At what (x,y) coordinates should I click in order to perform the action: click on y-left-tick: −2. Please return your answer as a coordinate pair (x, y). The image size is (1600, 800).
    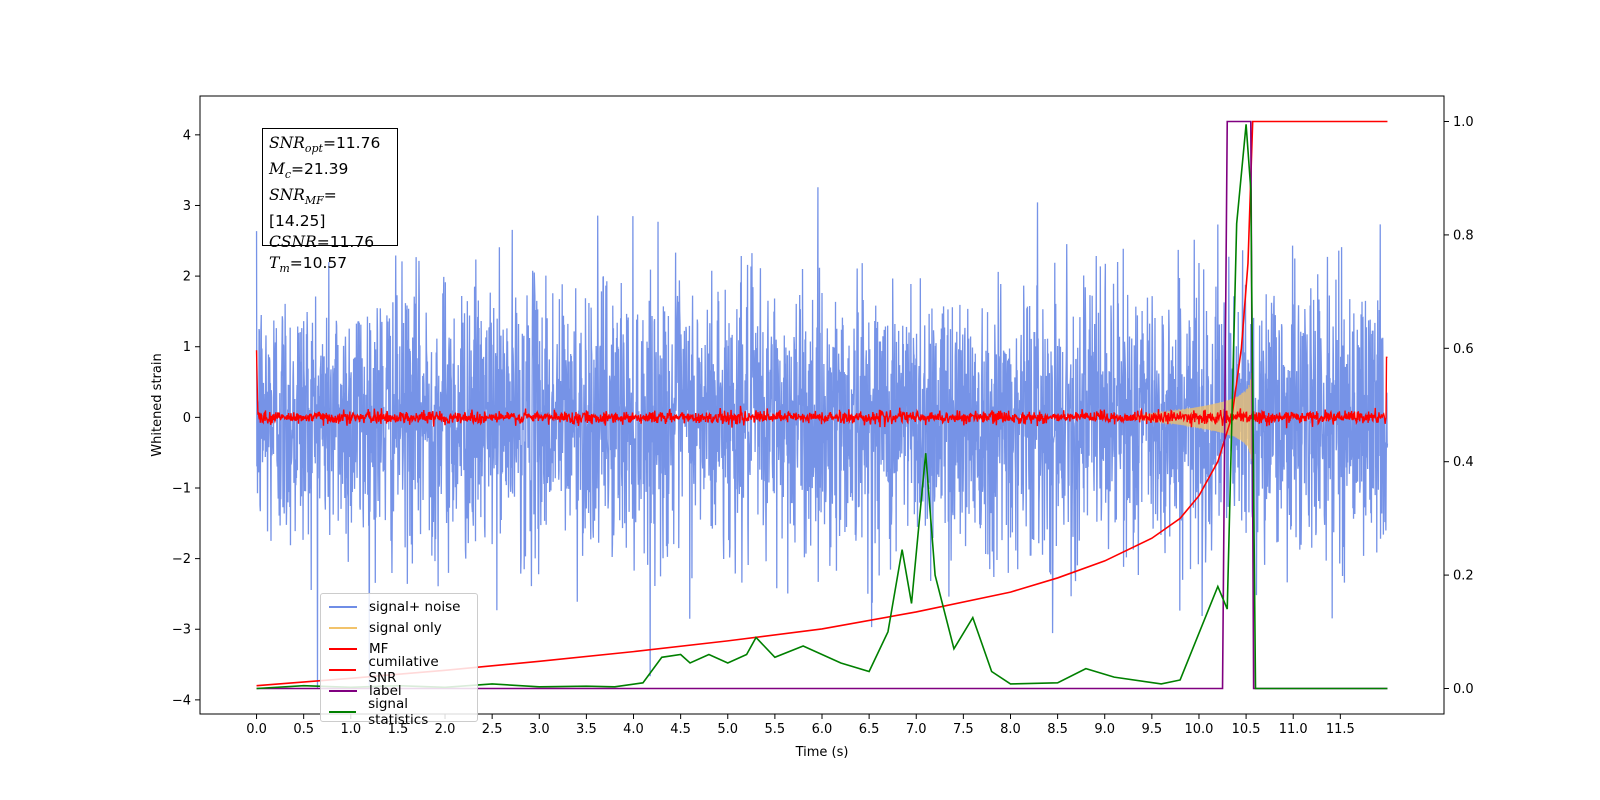
    Looking at the image, I should click on (186, 559).